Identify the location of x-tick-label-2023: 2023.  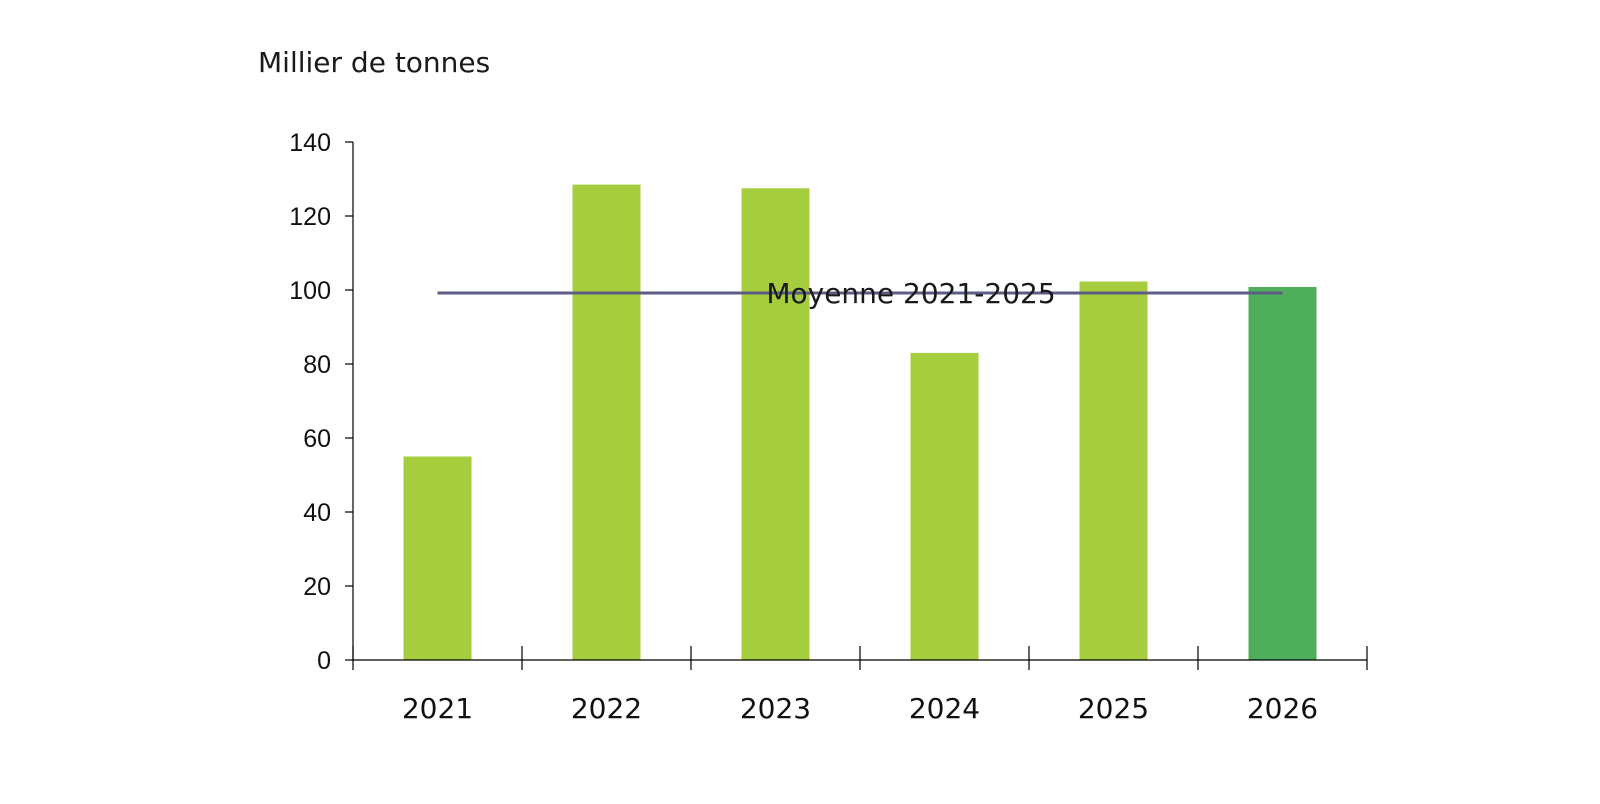
(775, 708).